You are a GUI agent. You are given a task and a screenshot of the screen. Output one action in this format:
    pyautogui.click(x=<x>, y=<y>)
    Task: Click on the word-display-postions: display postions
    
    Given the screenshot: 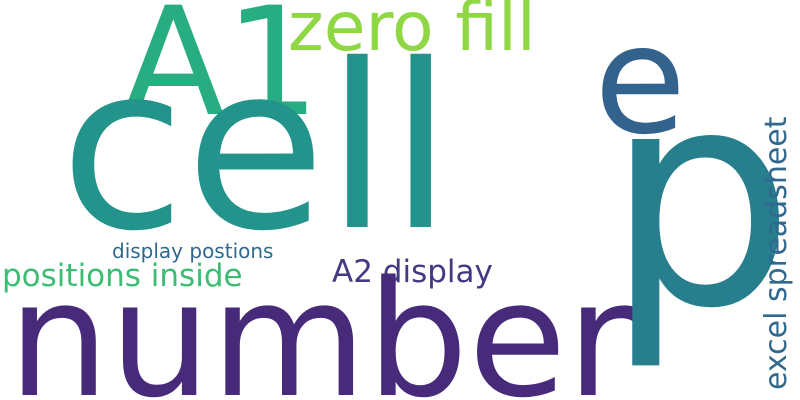 What is the action you would take?
    pyautogui.click(x=193, y=251)
    